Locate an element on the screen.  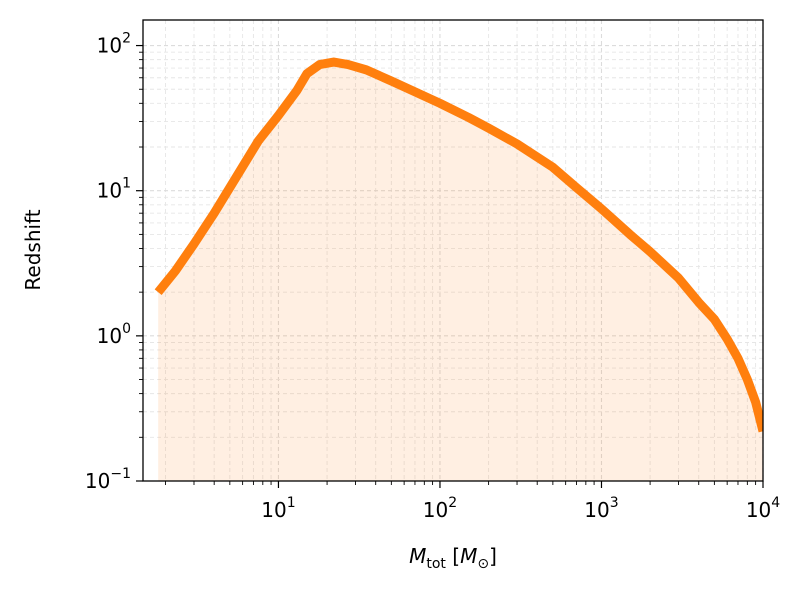
x-axis-label: Mtot [M⊙] is located at coordinates (453, 558).